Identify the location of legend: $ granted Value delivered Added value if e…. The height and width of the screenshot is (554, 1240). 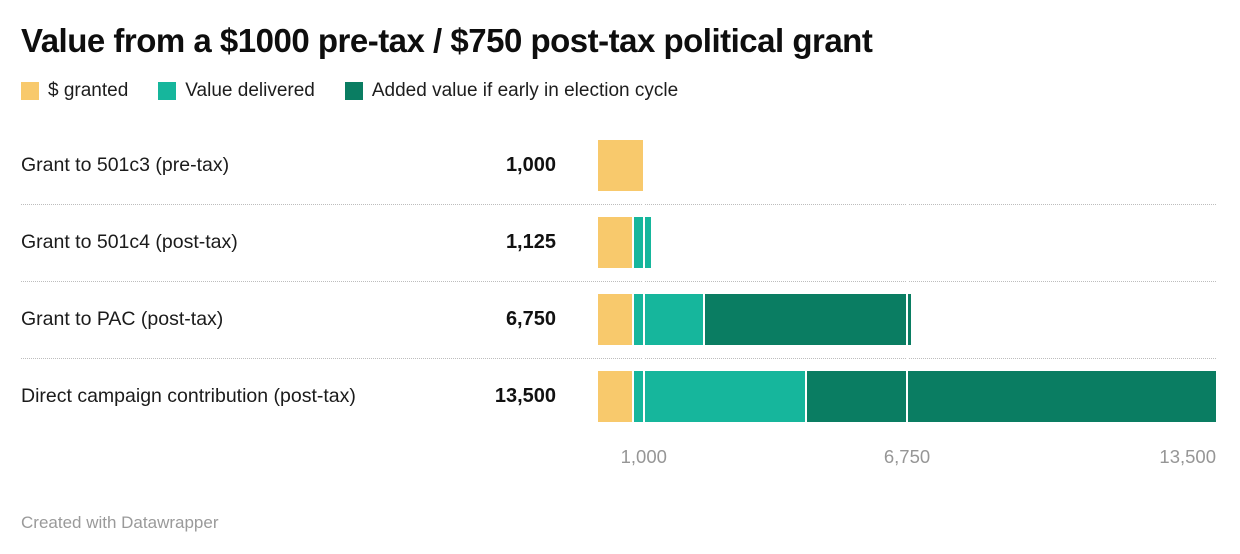
(618, 91).